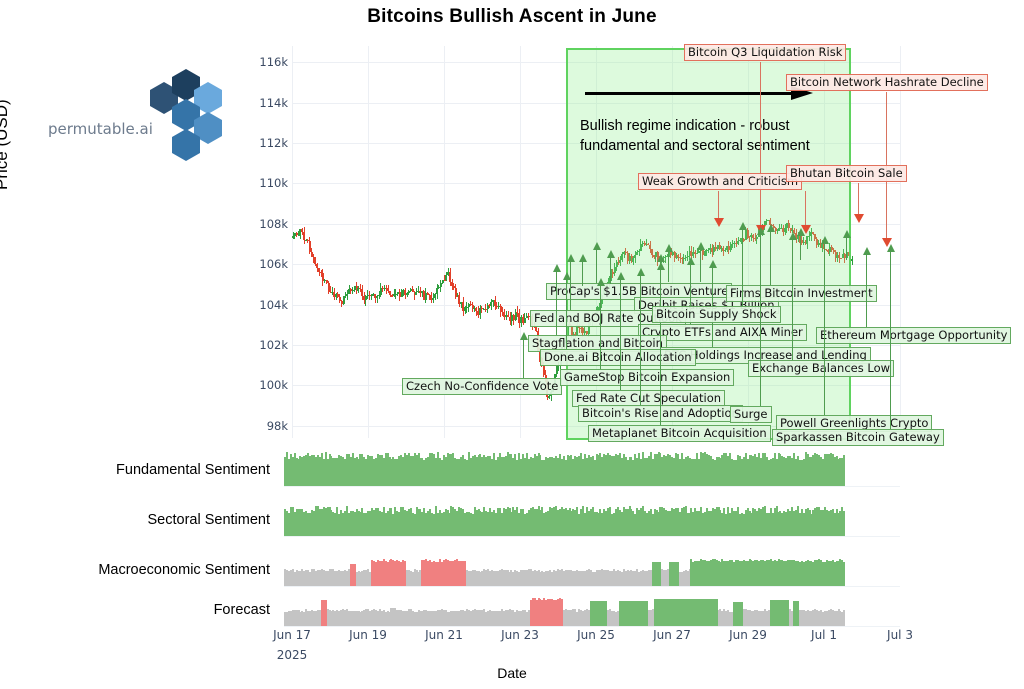 The width and height of the screenshot is (1024, 689). I want to click on connector-pos-18-head, so click(890, 248).